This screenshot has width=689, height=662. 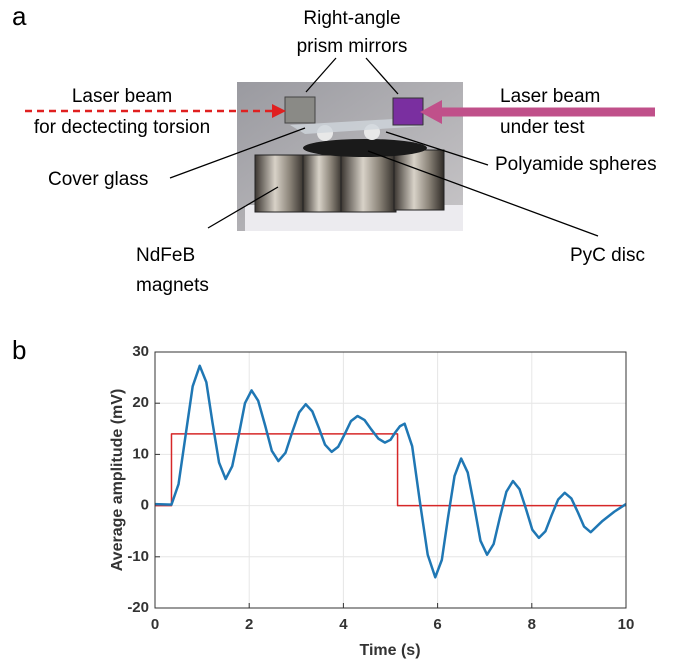 I want to click on annotation: magnets, so click(x=172, y=285).